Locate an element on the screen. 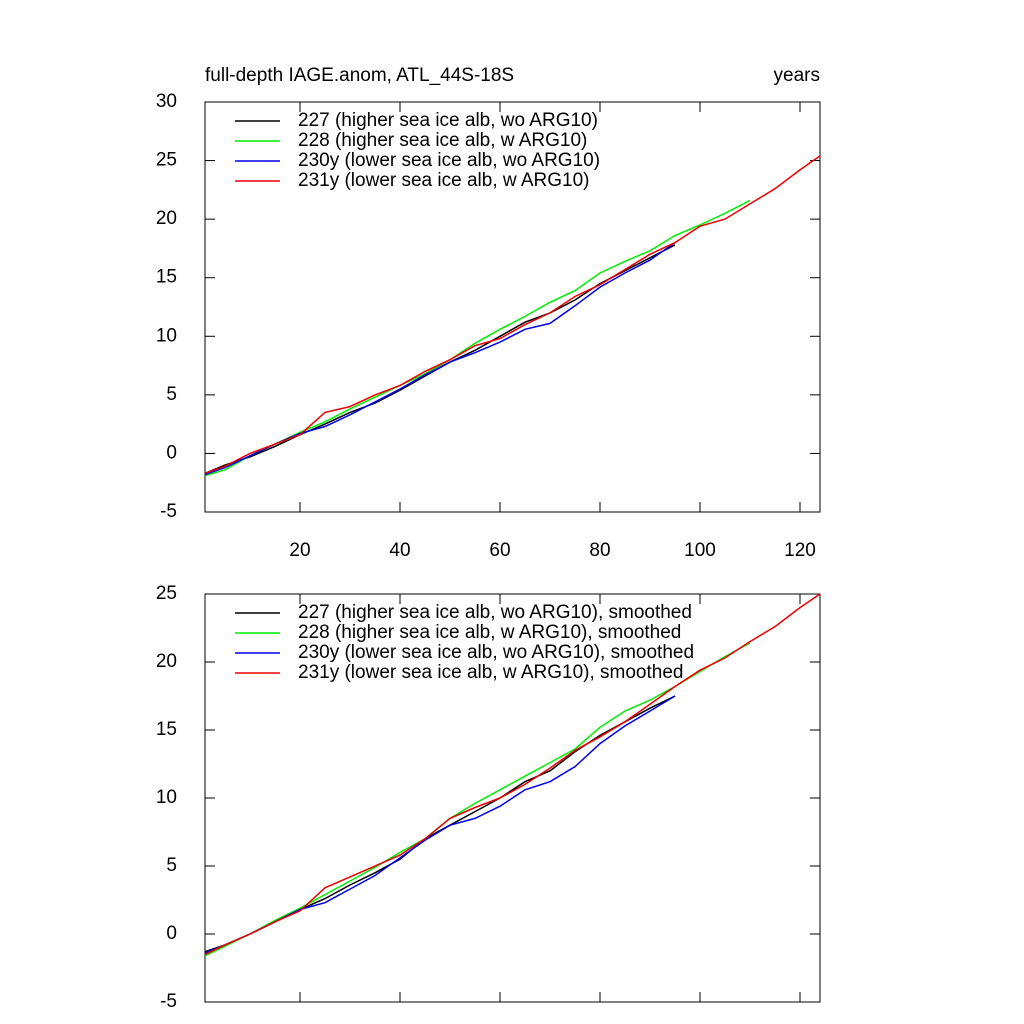 The width and height of the screenshot is (1024, 1024). legend-label: 231y (lower sea ice alb, w ARG10) is located at coordinates (443, 180).